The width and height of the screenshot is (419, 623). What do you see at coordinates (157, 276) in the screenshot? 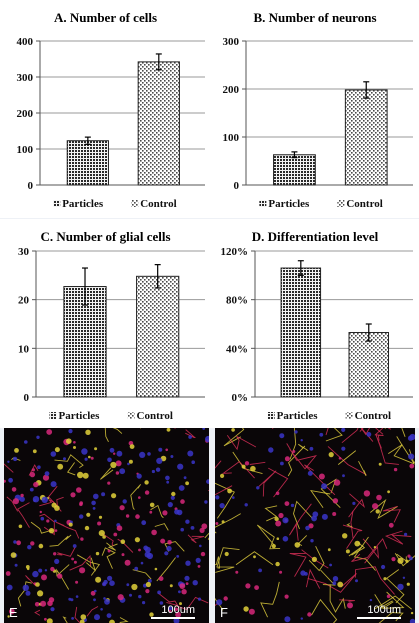
I see `chart-c-error-bar-control` at bounding box center [157, 276].